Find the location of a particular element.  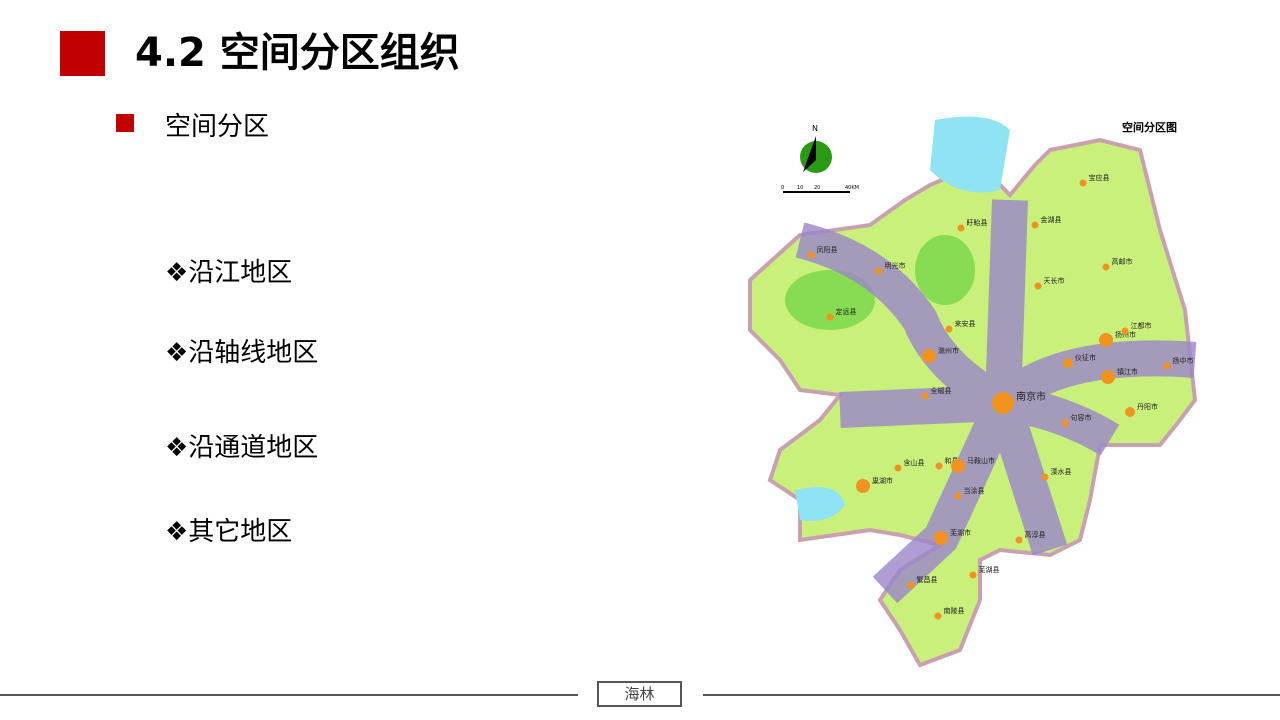

list-item: ❖沿江地区 is located at coordinates (229, 273).